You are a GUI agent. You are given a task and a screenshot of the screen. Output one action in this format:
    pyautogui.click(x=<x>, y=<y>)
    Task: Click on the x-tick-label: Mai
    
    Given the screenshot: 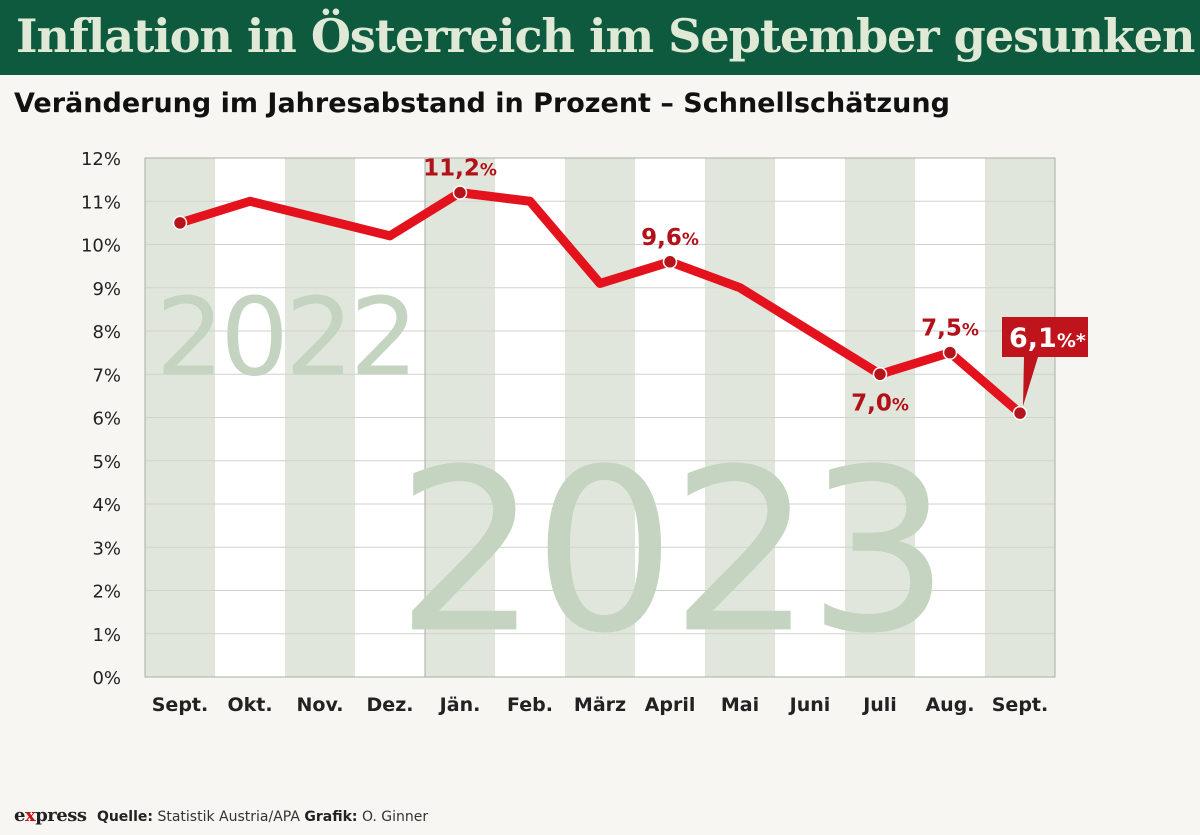 What is the action you would take?
    pyautogui.click(x=740, y=705)
    